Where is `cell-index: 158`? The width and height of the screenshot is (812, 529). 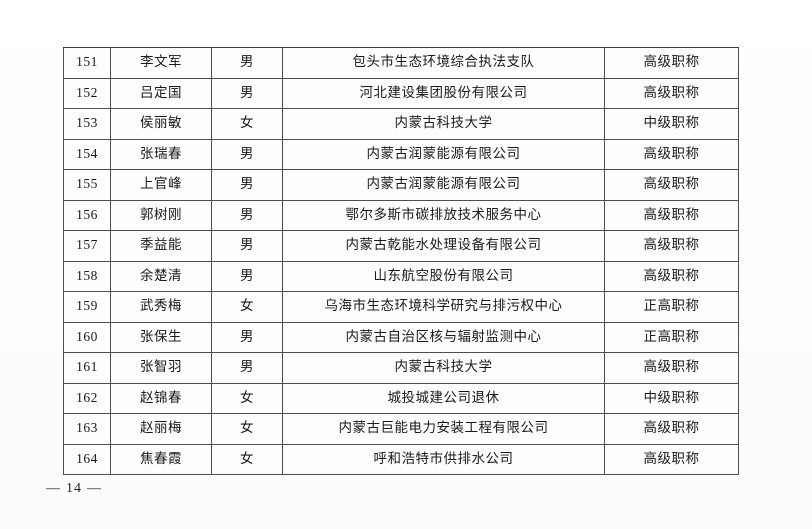 cell-index: 158 is located at coordinates (87, 276).